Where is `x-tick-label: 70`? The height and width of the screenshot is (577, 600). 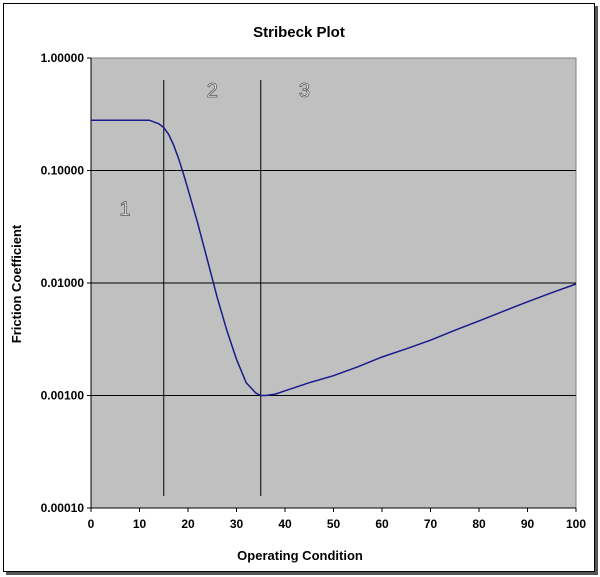
x-tick-label: 70 is located at coordinates (431, 524).